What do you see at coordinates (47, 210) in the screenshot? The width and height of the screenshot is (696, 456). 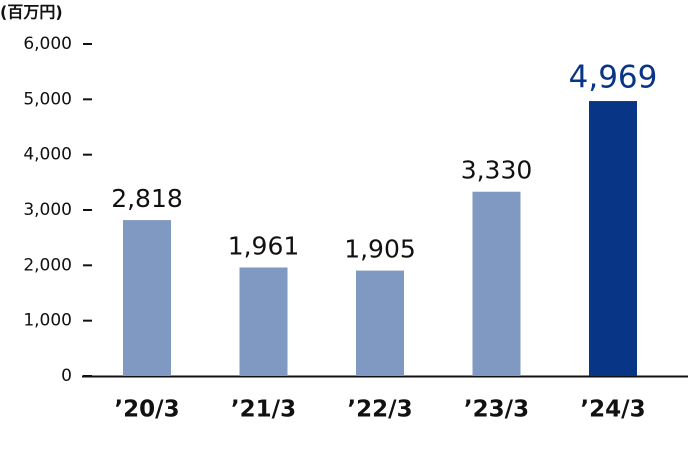 I see `y-tick-label: 3,000` at bounding box center [47, 210].